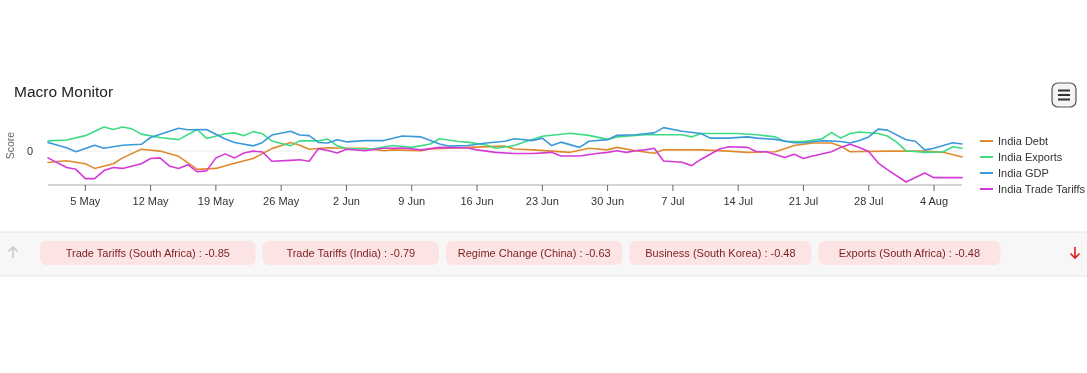  Describe the element at coordinates (412, 201) in the screenshot. I see `x-tick-label: 9 Jun` at that location.